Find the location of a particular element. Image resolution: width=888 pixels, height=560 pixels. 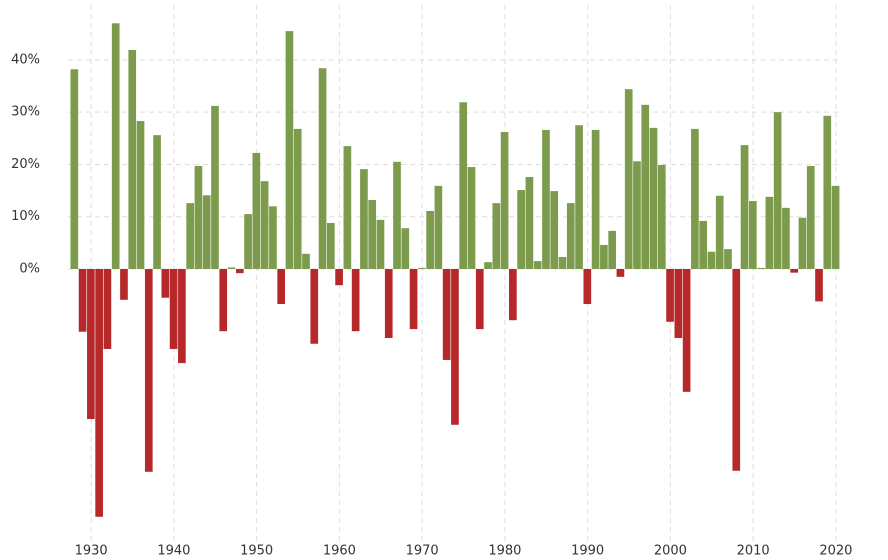

x-tick-label: 1930 is located at coordinates (91, 551).